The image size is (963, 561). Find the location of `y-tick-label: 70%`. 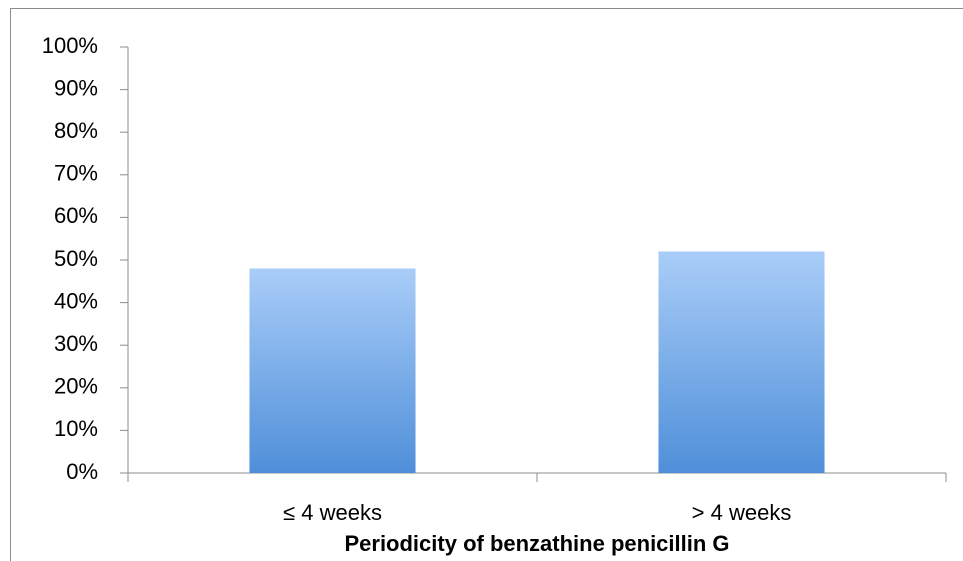

y-tick-label: 70% is located at coordinates (76, 173).